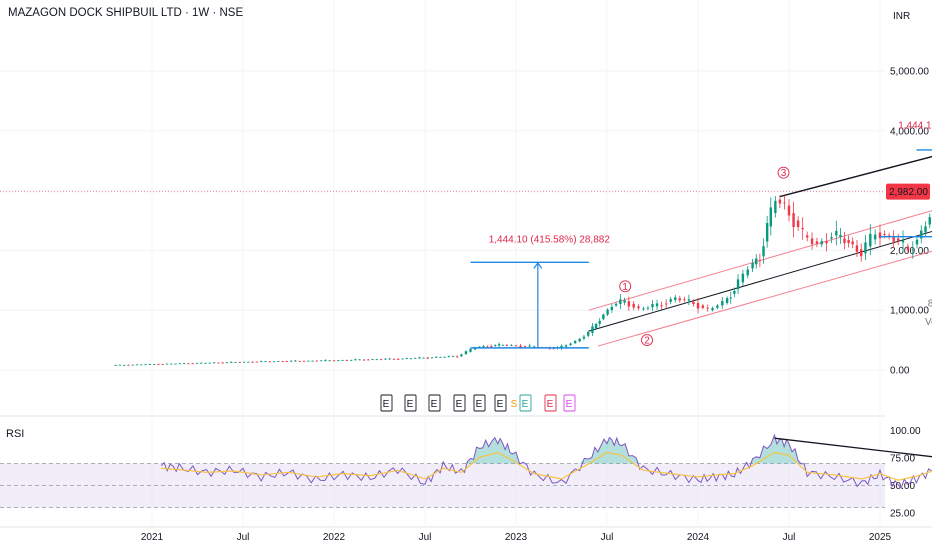  What do you see at coordinates (853, 447) in the screenshot?
I see `rsi-divergence-line` at bounding box center [853, 447].